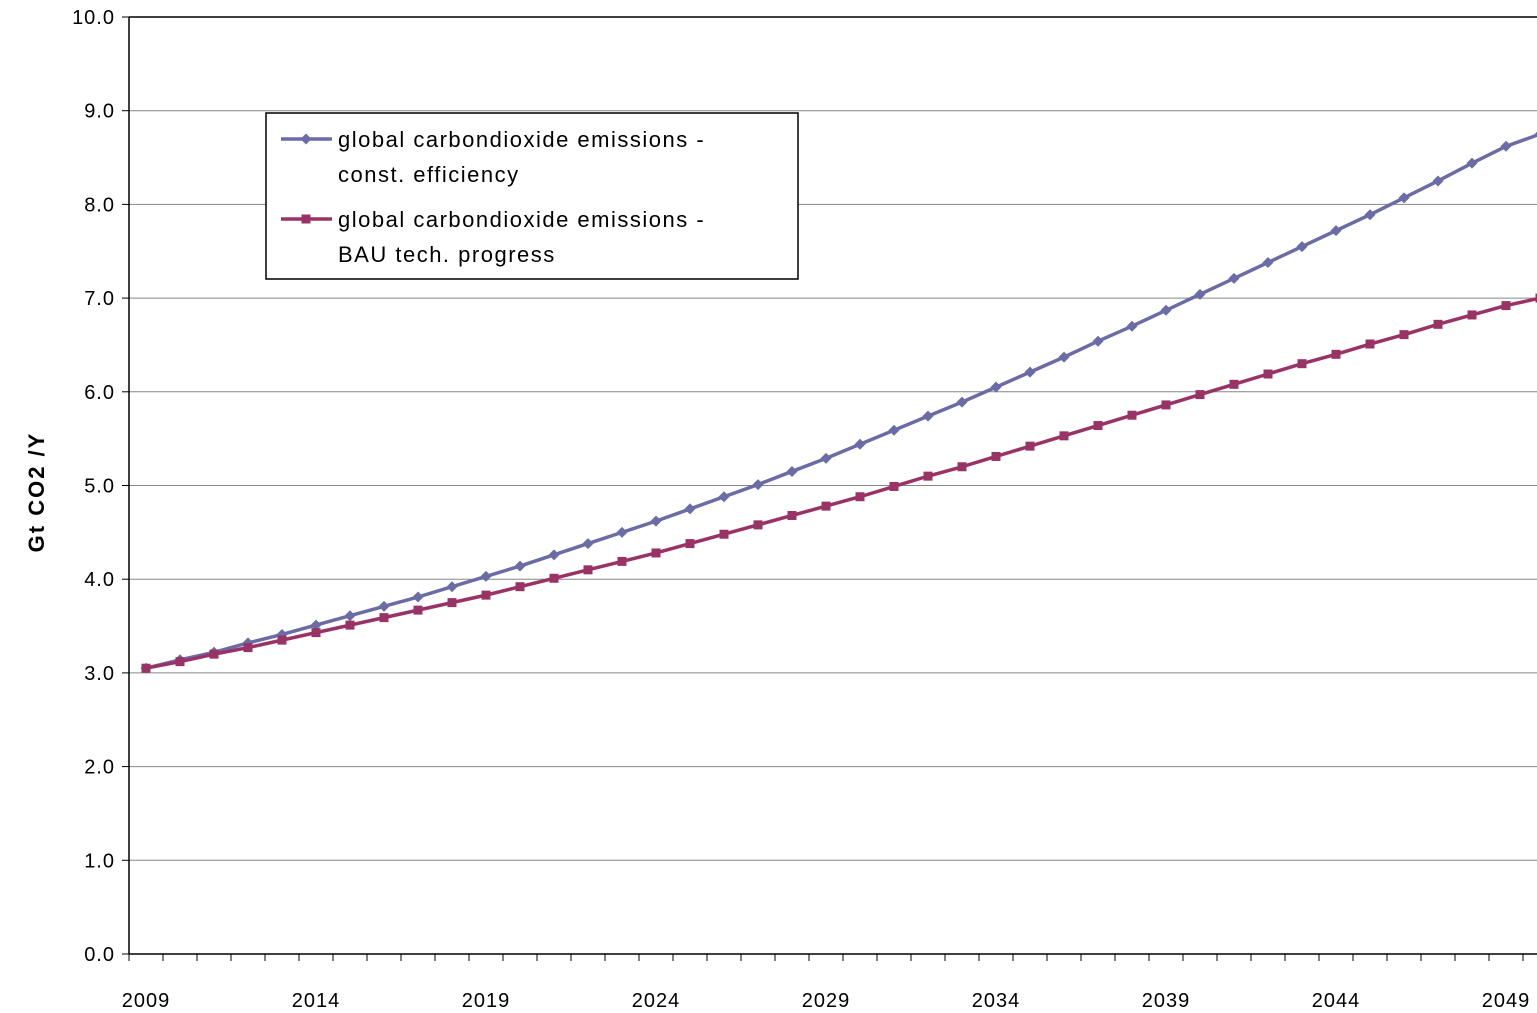  I want to click on legend-box, so click(532, 196).